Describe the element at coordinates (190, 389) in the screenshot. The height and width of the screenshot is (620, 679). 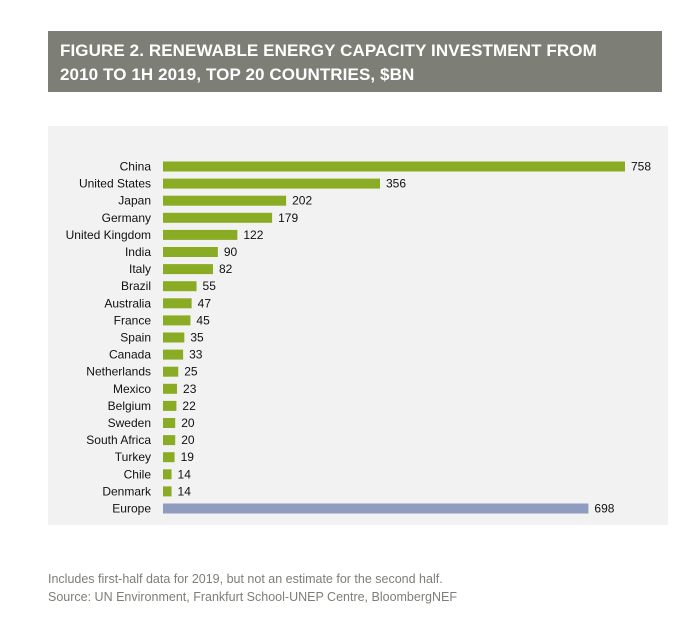
I see `data-label: 23` at that location.